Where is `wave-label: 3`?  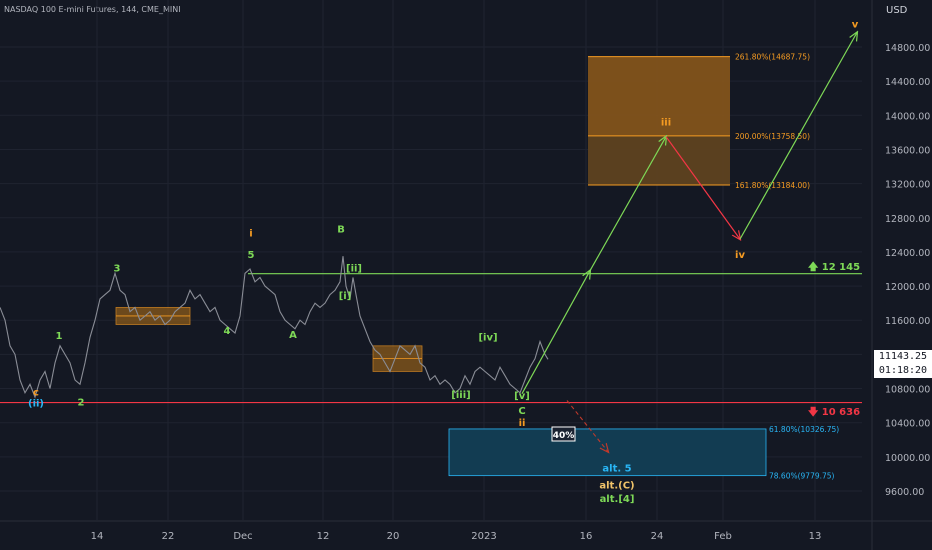
wave-label: 3 is located at coordinates (117, 269).